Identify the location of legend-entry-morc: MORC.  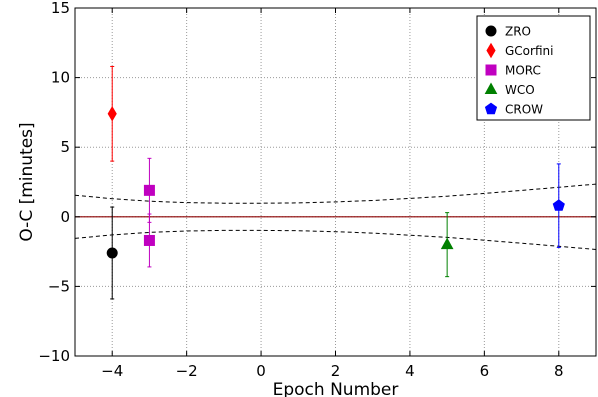
(513, 71).